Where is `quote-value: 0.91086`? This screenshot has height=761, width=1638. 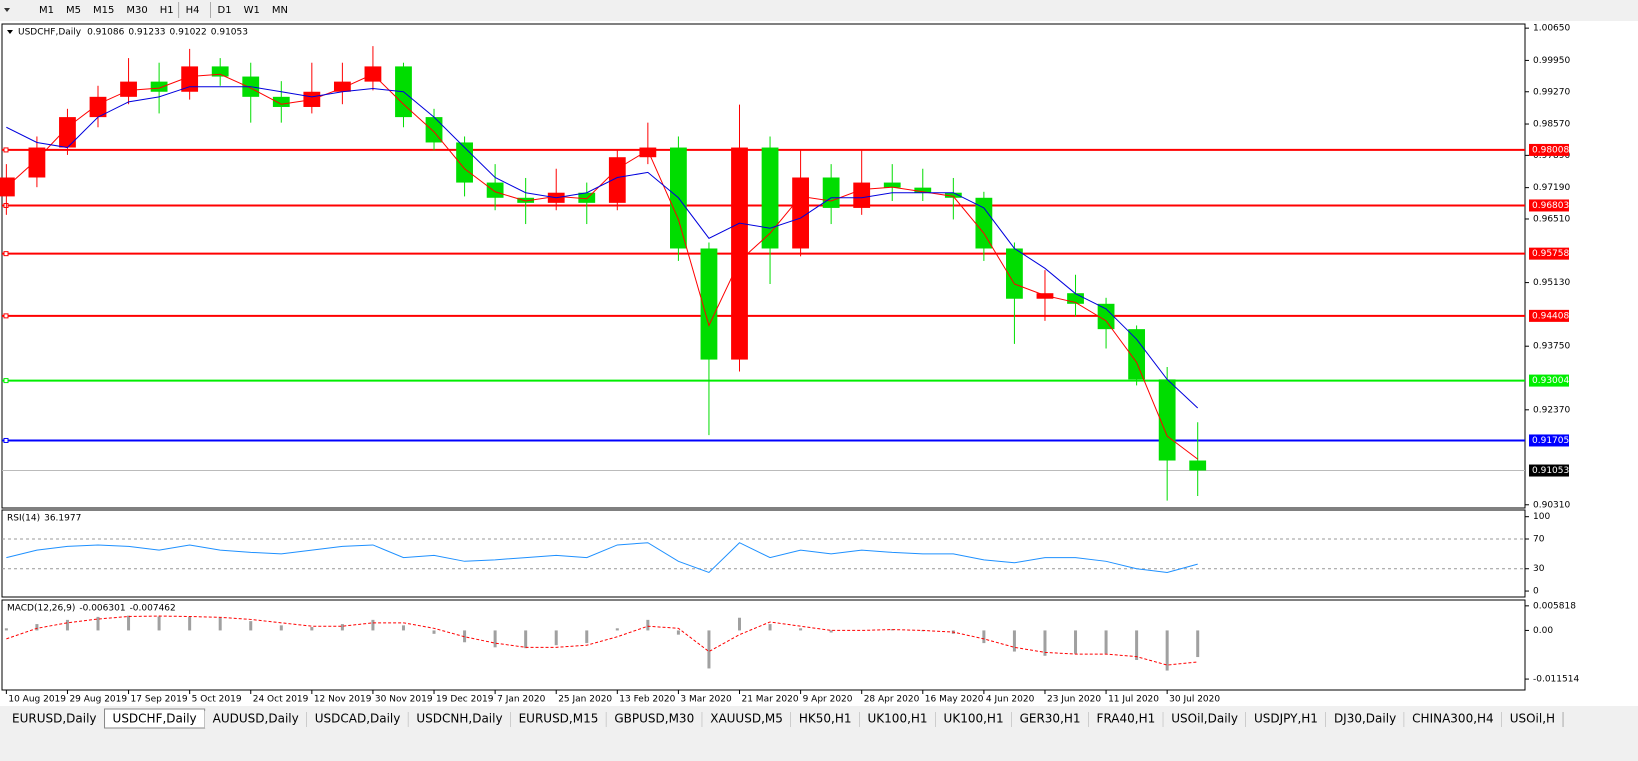 quote-value: 0.91086 is located at coordinates (105, 33).